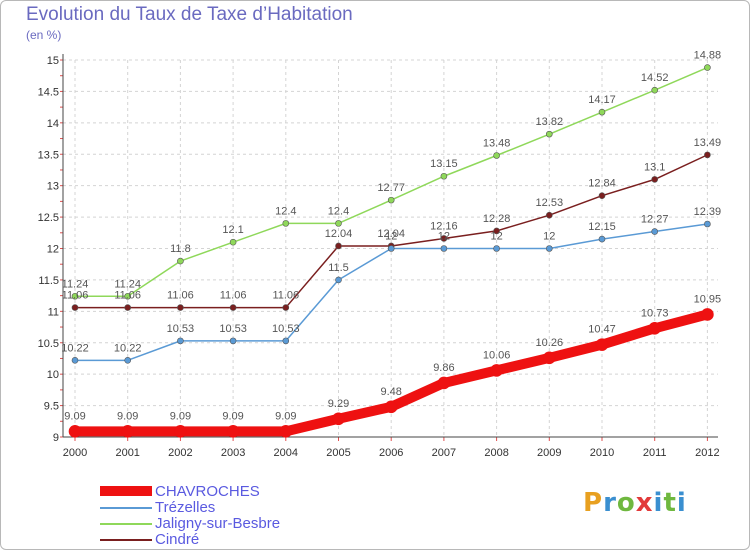  Describe the element at coordinates (708, 212) in the screenshot. I see `data-label-1: 12.39` at that location.